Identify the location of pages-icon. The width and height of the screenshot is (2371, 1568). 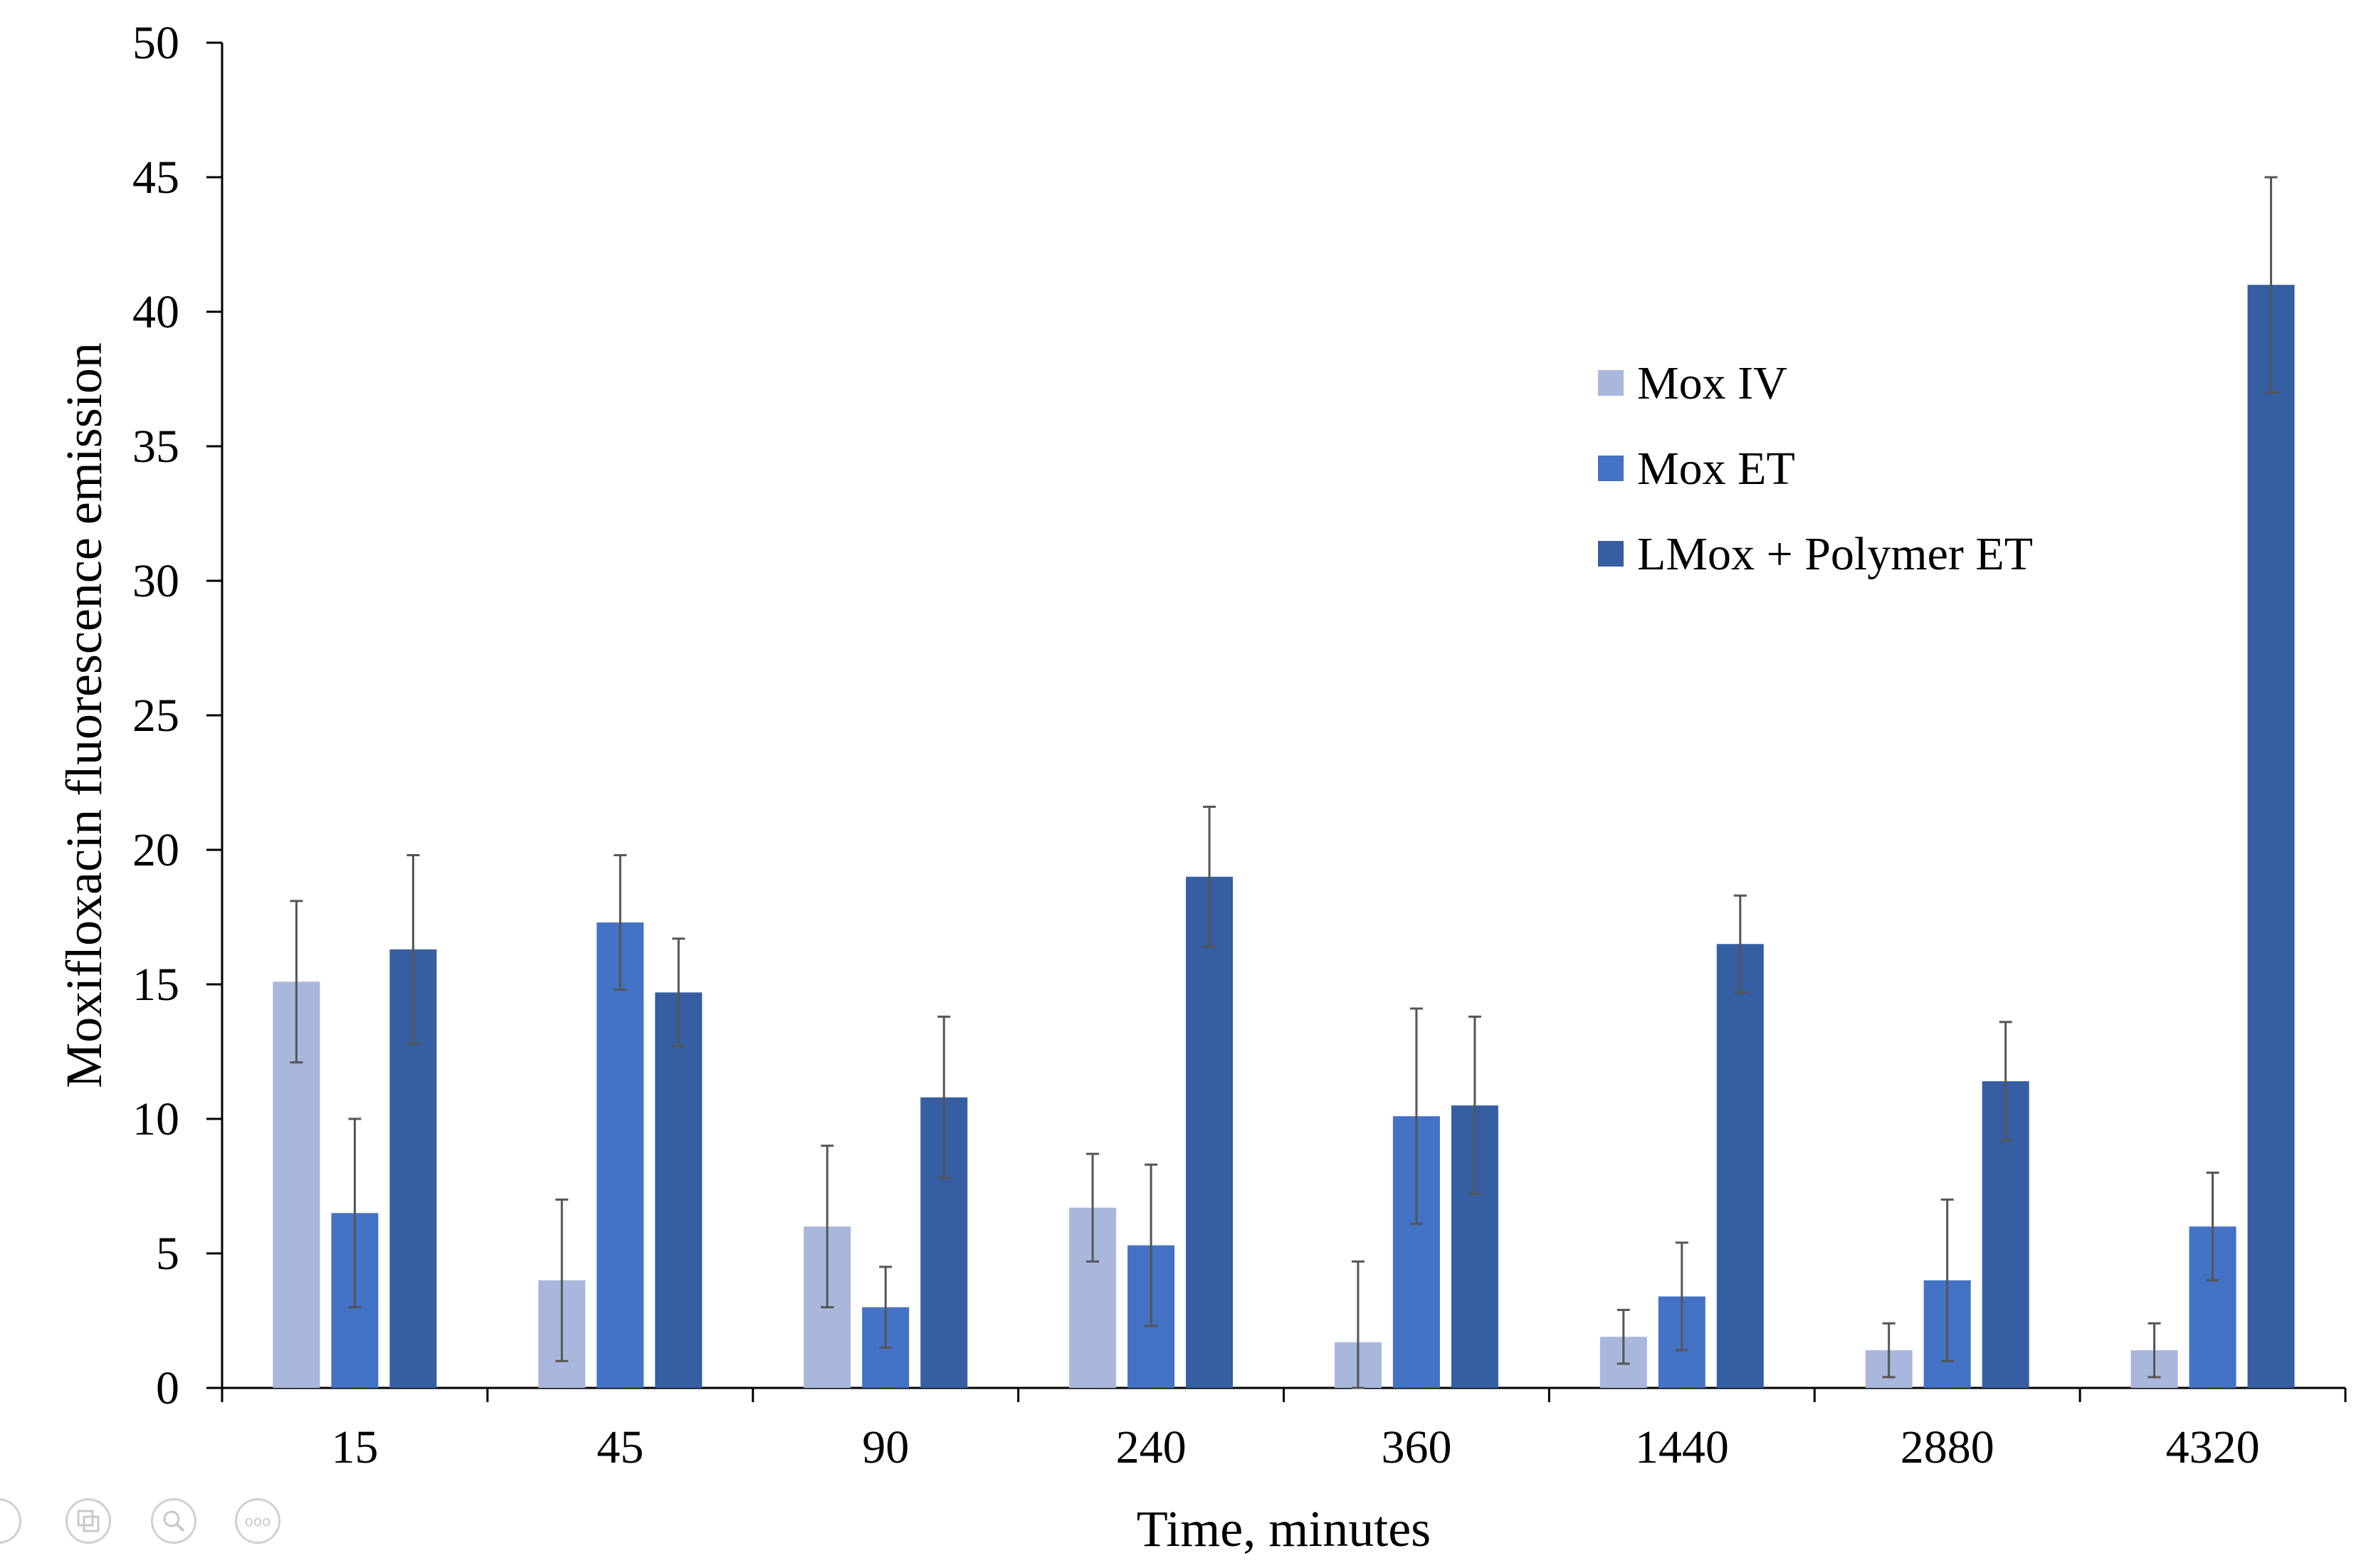
(88, 1521).